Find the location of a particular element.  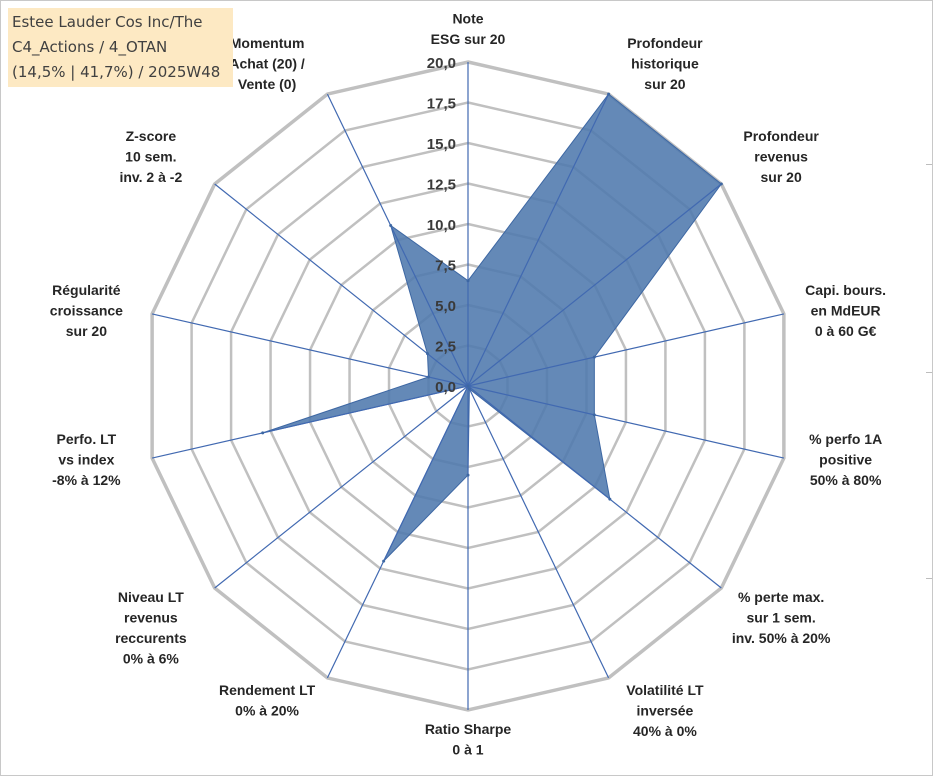

axis-label-line: 0% à 20% is located at coordinates (267, 710).